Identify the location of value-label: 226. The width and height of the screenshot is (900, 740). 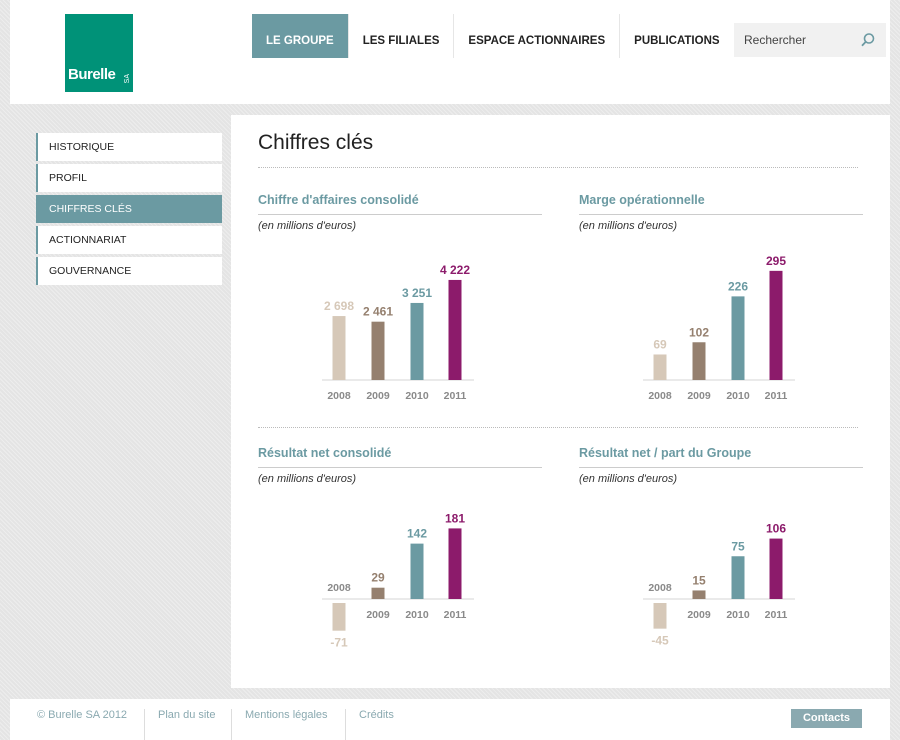
(738, 286).